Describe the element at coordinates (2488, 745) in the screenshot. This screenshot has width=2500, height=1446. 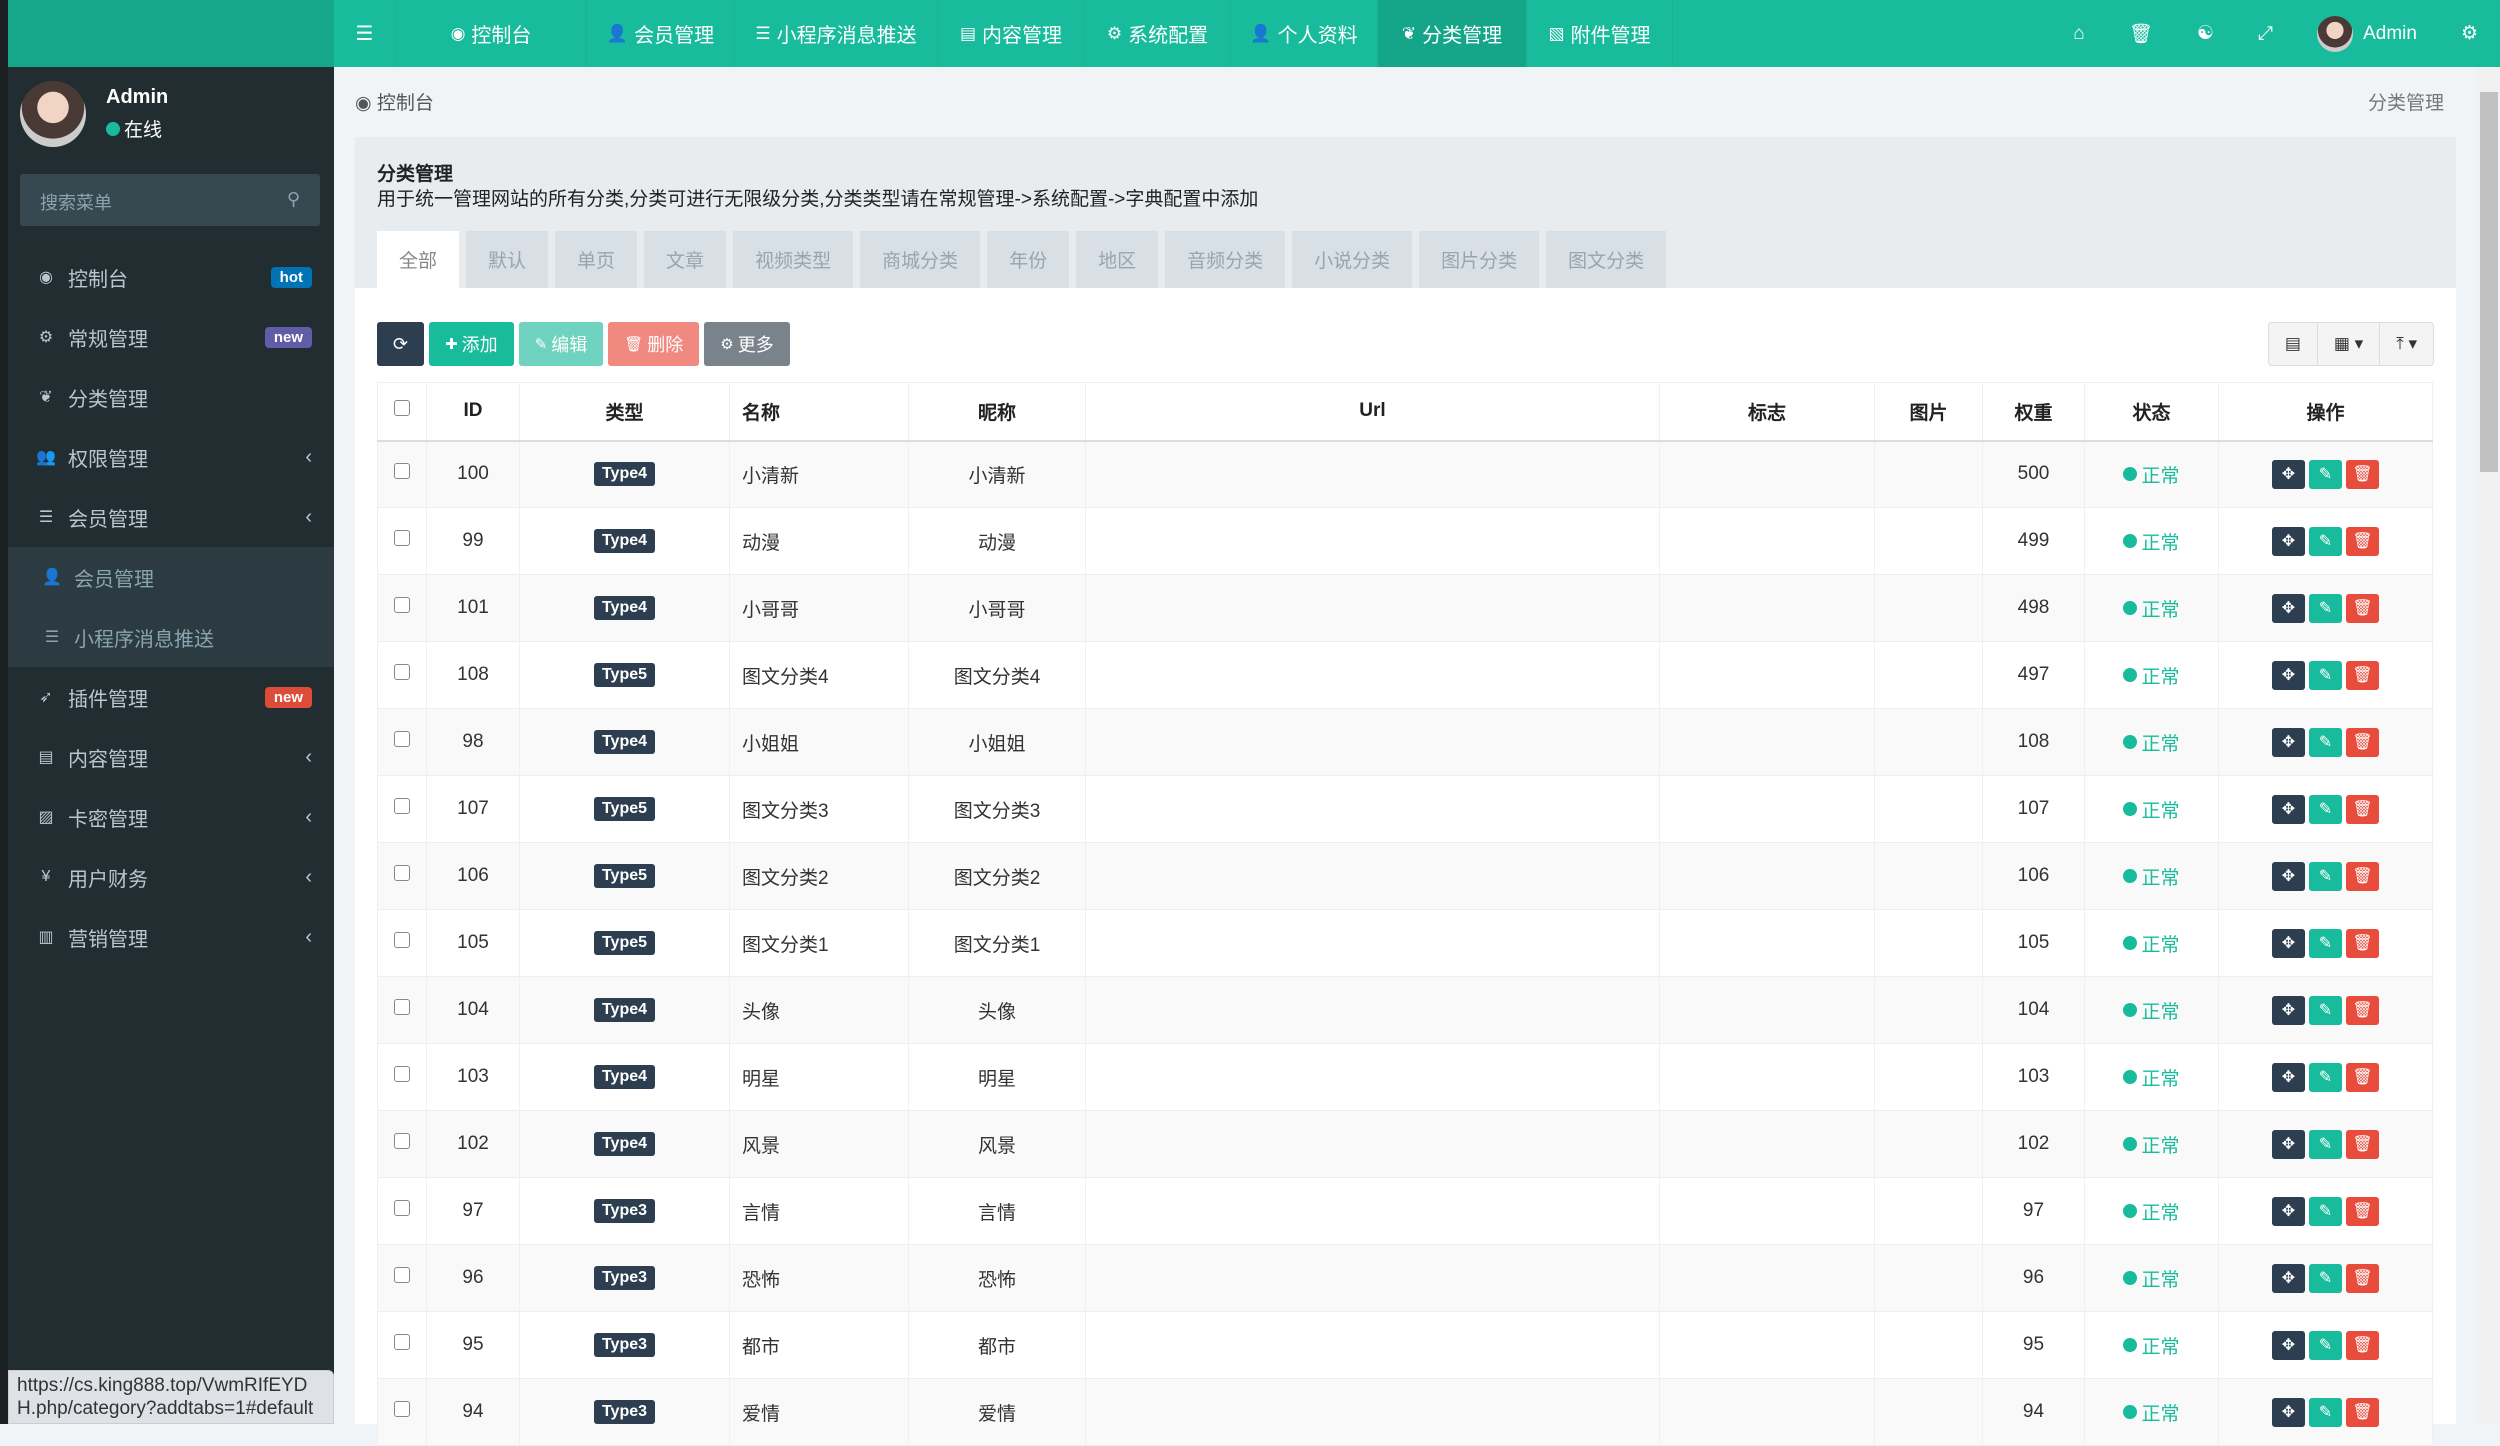
I see `scrollbar` at that location.